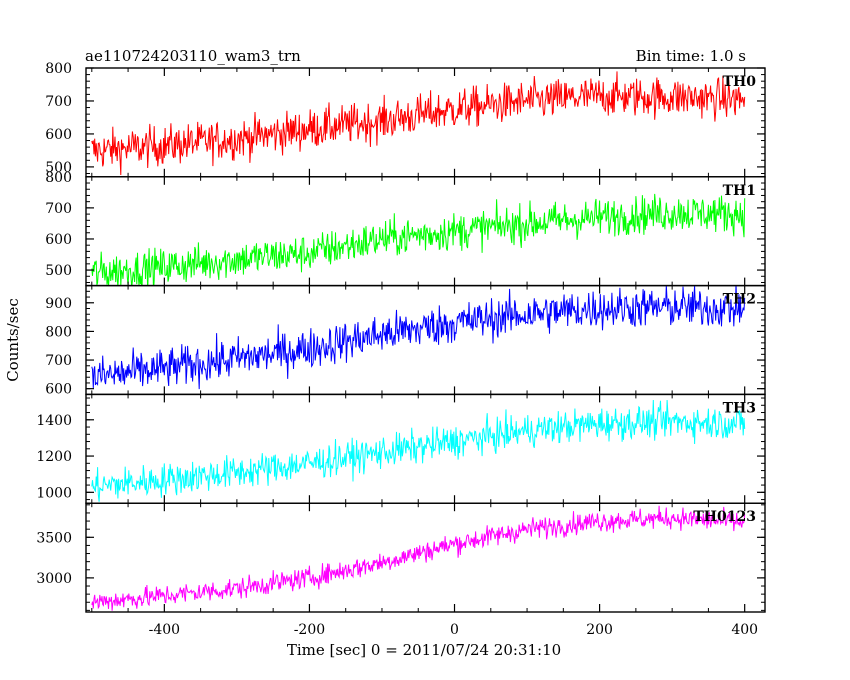 This screenshot has height=680, width=850. Describe the element at coordinates (691, 56) in the screenshot. I see `bin-time-label: Bin time: 1.0 s` at that location.